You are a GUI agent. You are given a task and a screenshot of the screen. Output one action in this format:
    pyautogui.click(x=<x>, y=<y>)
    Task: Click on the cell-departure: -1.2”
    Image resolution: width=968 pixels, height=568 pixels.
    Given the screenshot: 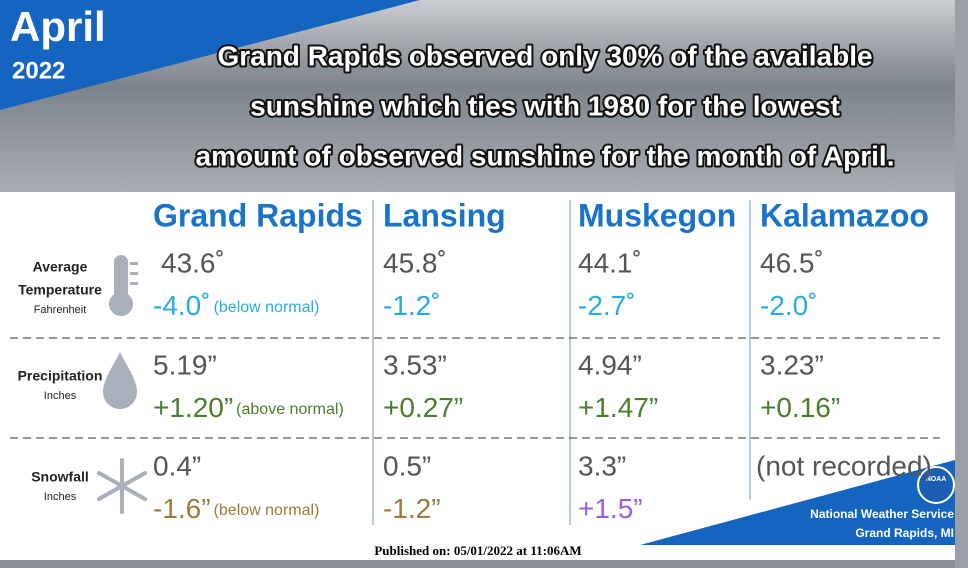 What is the action you would take?
    pyautogui.click(x=412, y=508)
    